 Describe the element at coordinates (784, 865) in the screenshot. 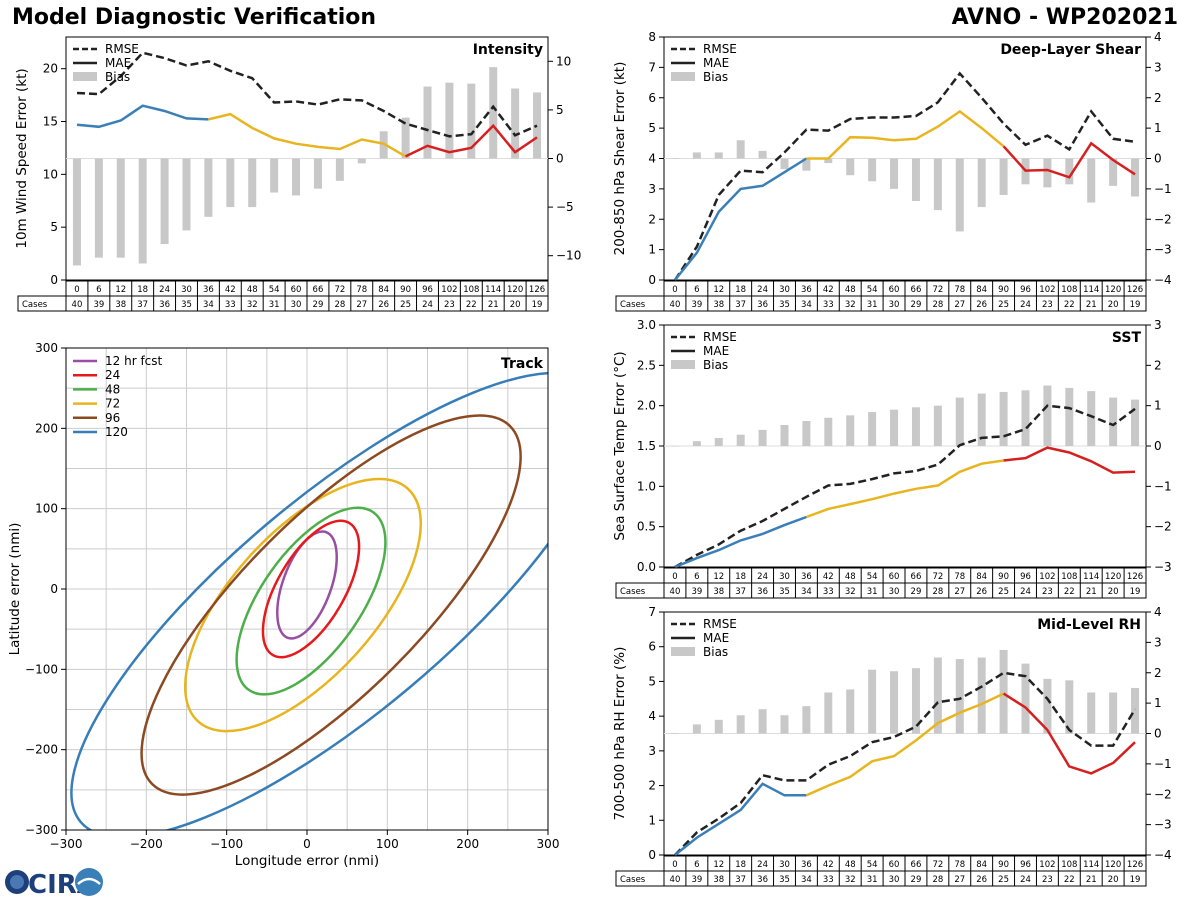

I see `rh-forecast-hour: 30` at that location.